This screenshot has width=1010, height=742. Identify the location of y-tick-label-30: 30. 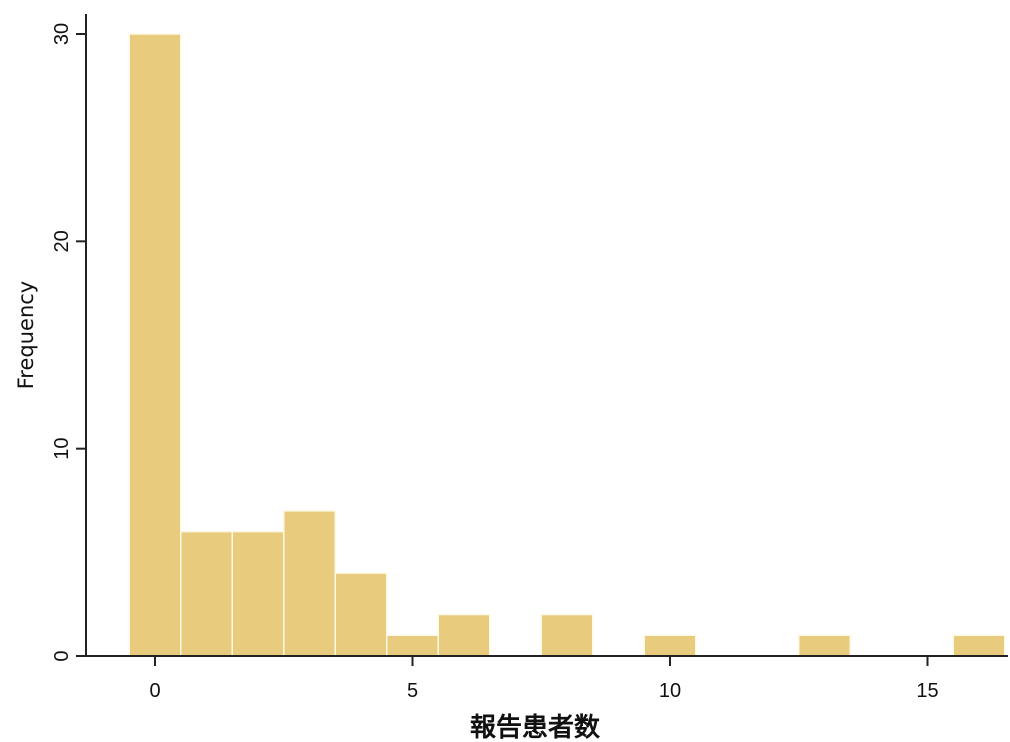
(62, 34).